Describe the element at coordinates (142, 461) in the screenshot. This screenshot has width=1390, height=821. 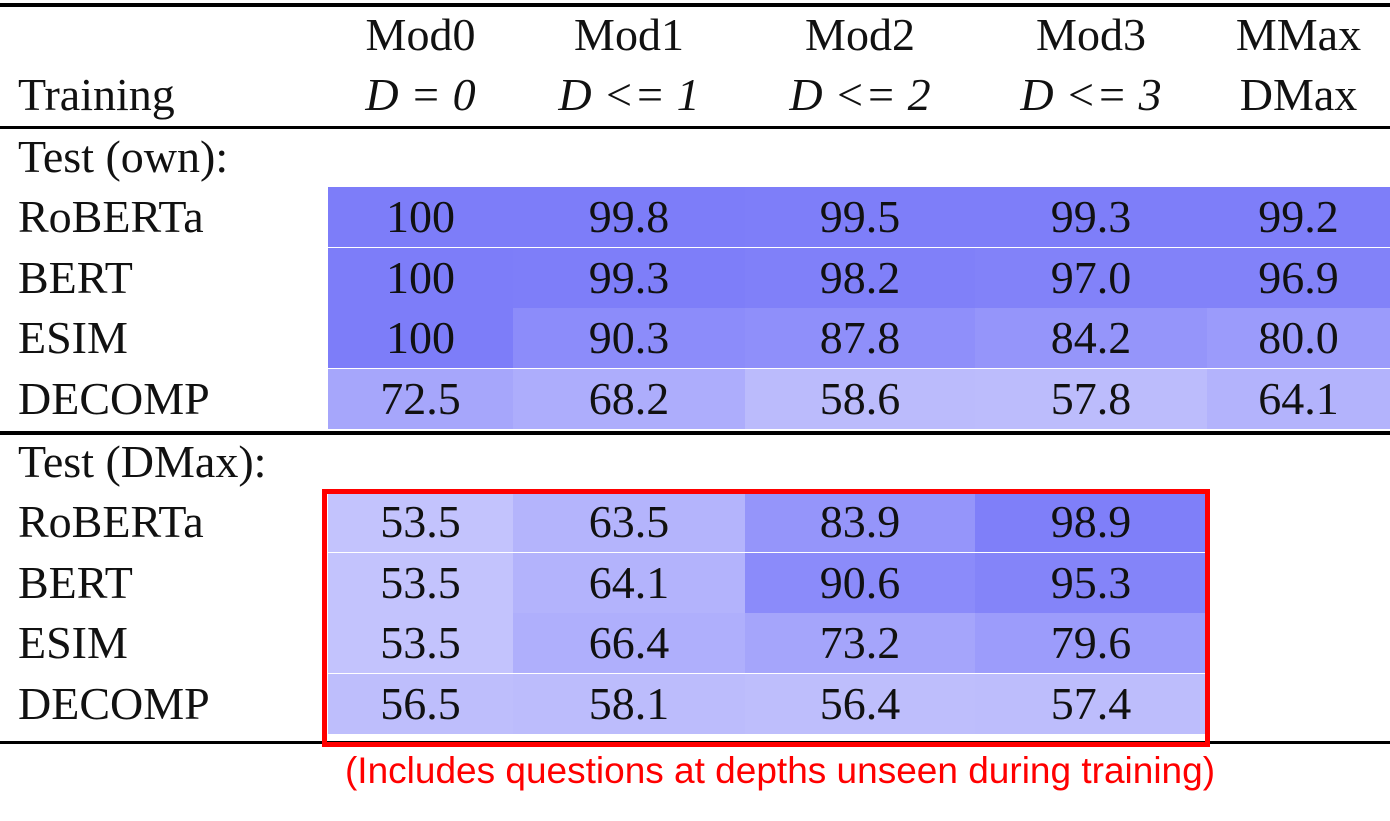
I see `section-title: Test (DMax):` at that location.